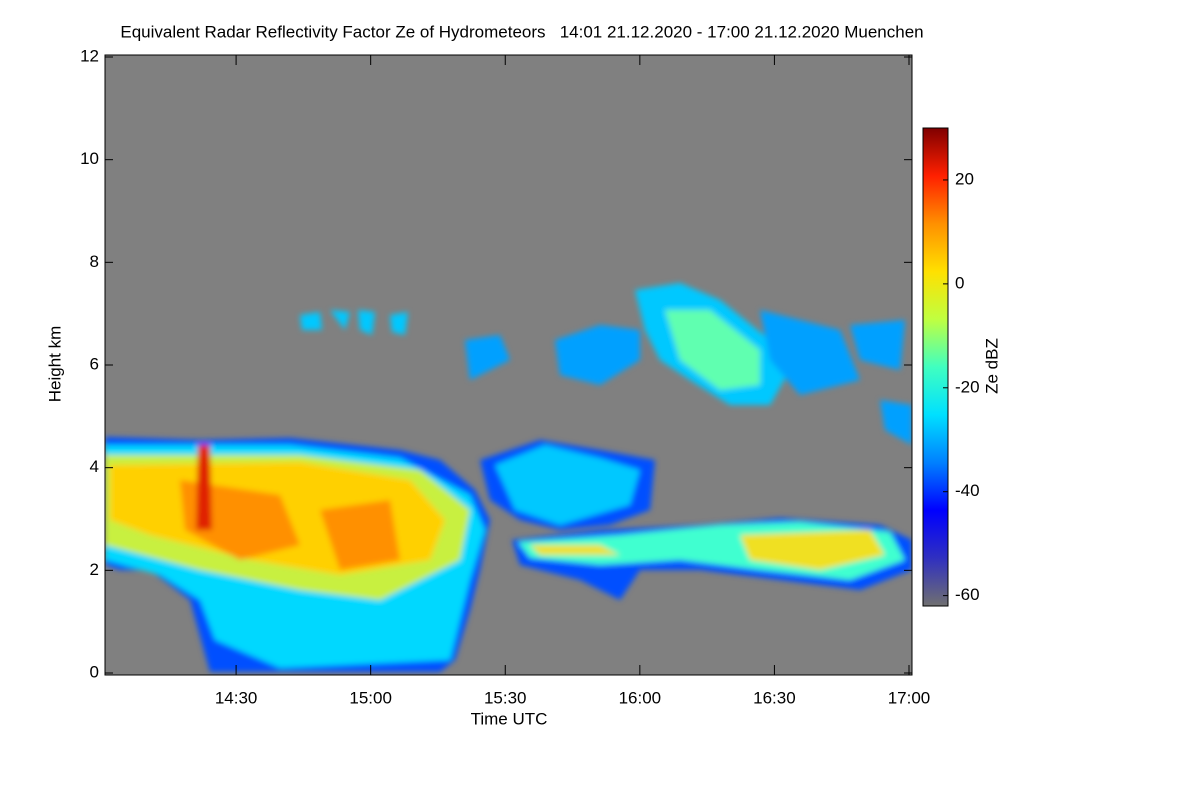 This screenshot has height=805, width=1200. What do you see at coordinates (967, 490) in the screenshot?
I see `colorbar-tick-label: -40` at bounding box center [967, 490].